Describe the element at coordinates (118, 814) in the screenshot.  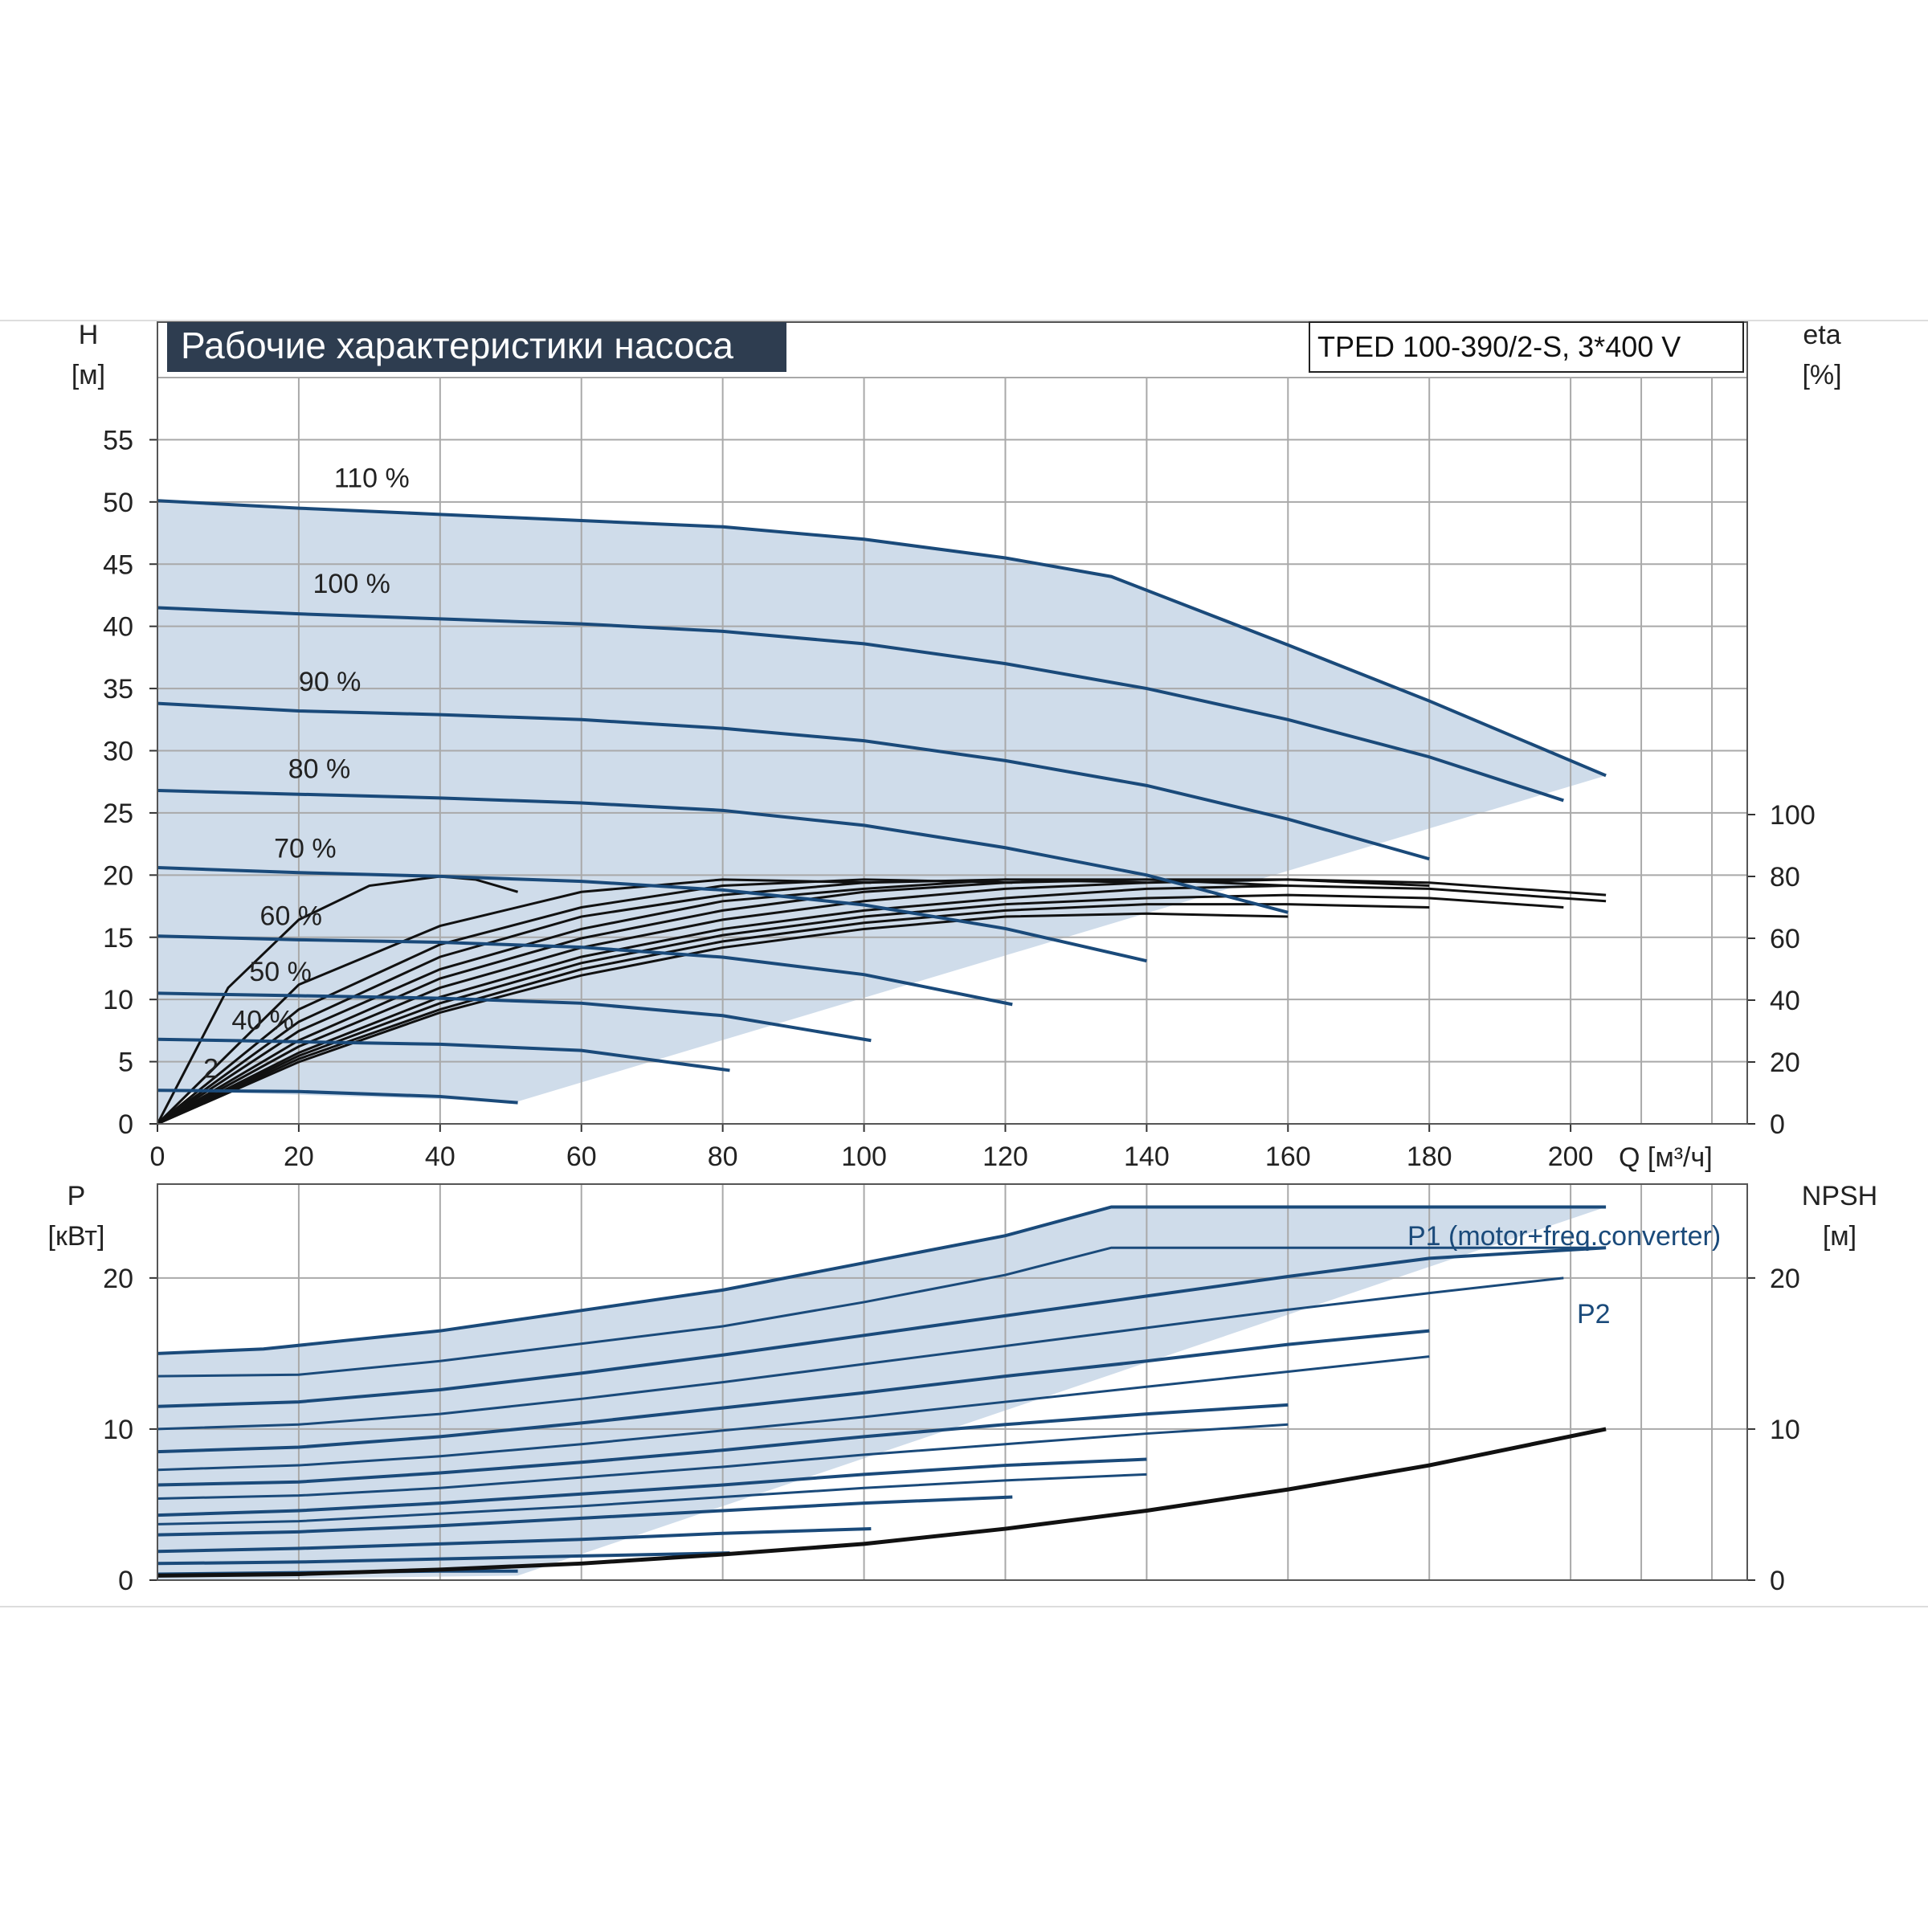
I see `h-tick-label: 25` at that location.